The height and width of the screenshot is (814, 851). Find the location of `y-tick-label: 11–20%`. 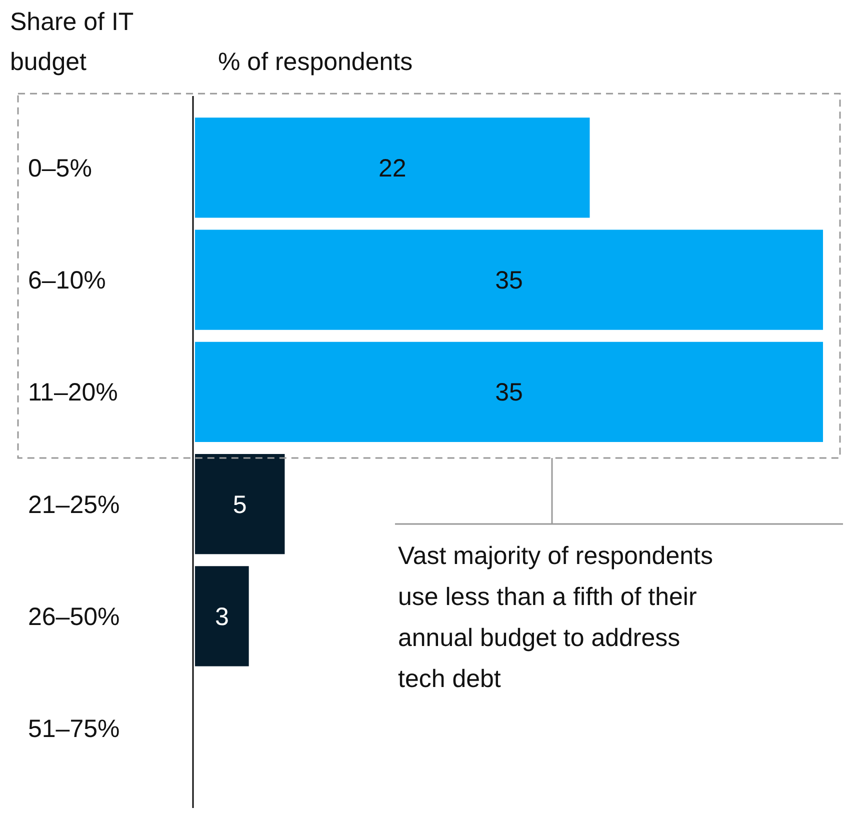

y-tick-label: 11–20% is located at coordinates (73, 392).